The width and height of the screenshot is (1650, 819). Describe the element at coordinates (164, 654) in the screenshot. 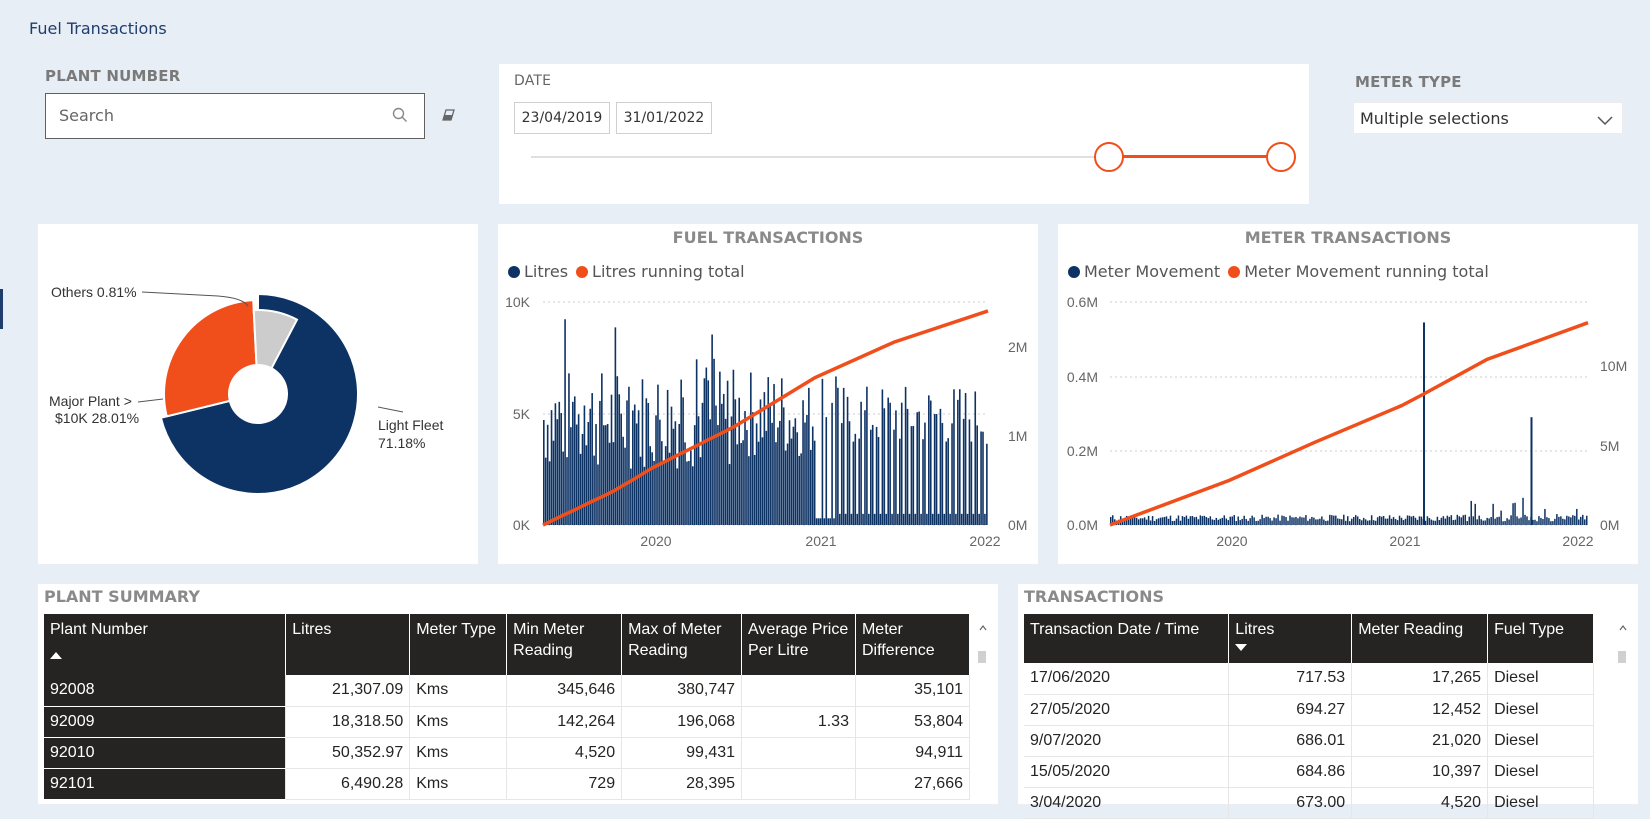

I see `sort-ascending-icon` at that location.